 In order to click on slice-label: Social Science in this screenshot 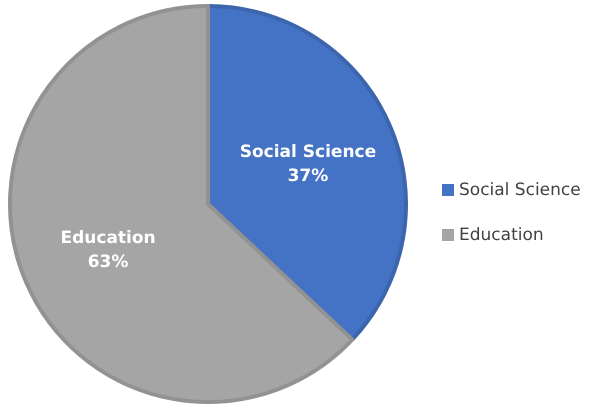, I will do `click(308, 152)`.